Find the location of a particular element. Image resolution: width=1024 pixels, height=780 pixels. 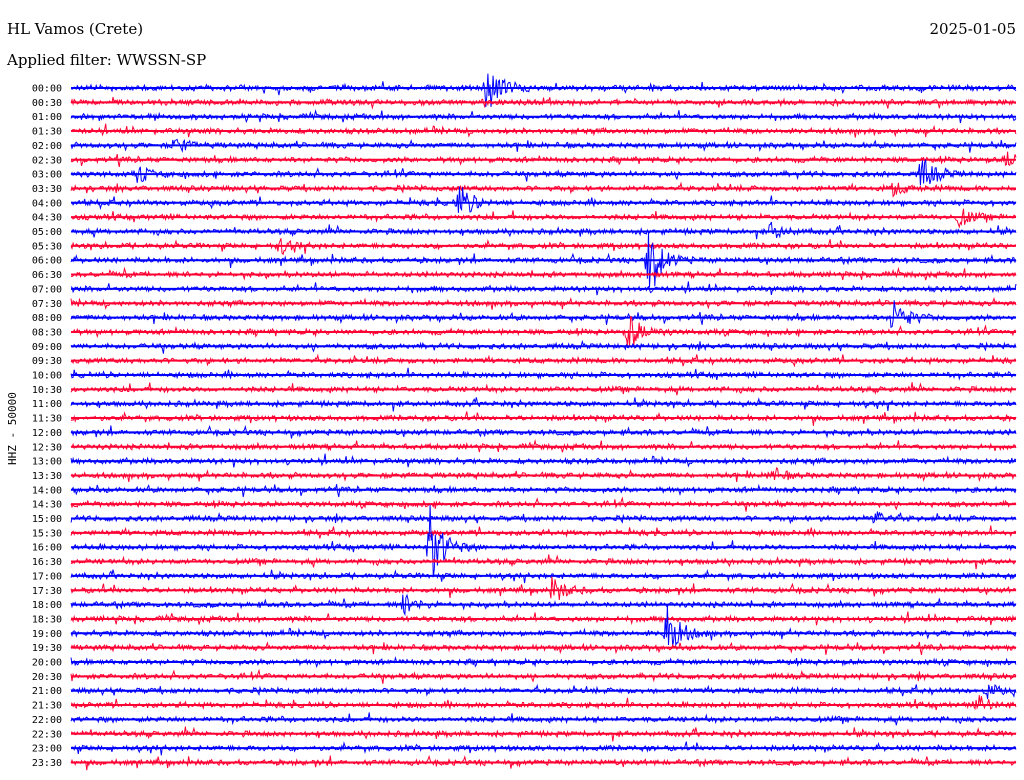

trace-time-label: 12:30 is located at coordinates (47, 447).